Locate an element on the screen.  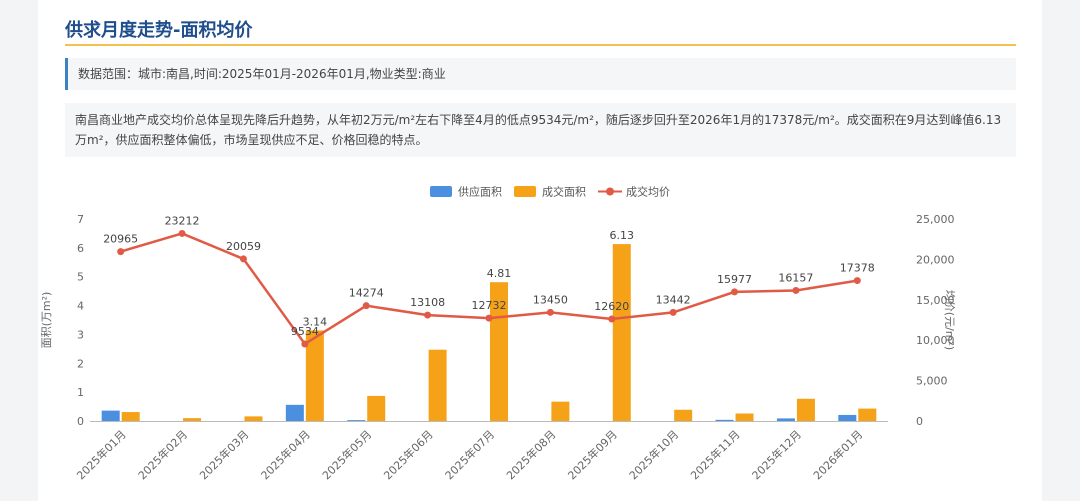
x-tick-label: 2025年10月 is located at coordinates (653, 454).